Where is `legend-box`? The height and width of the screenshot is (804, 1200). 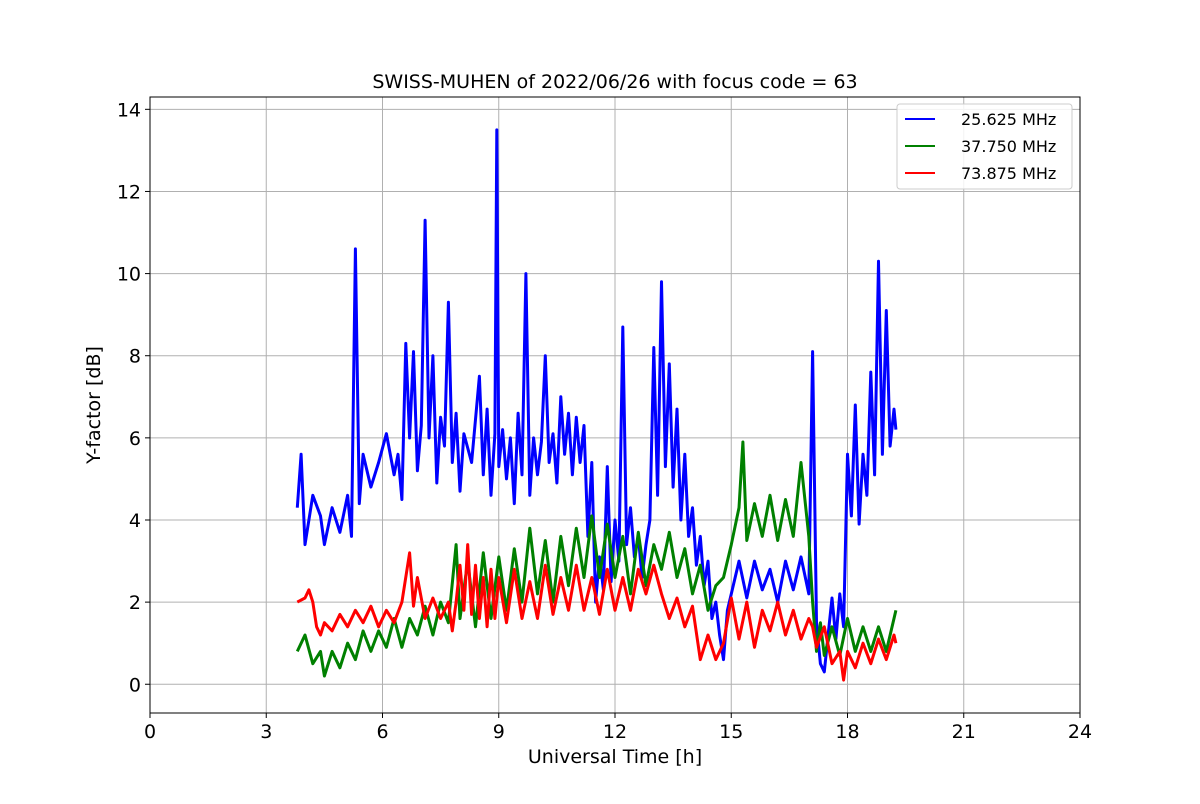 legend-box is located at coordinates (984, 146).